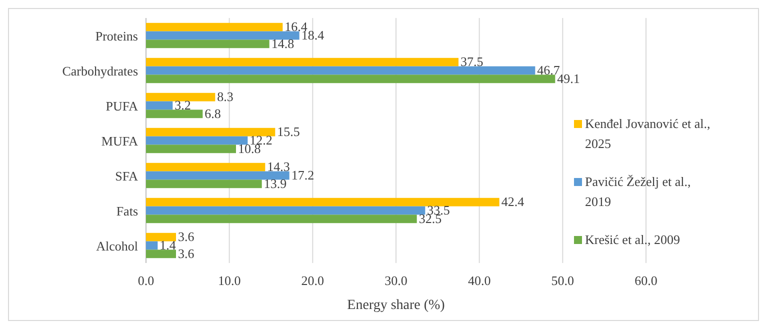 This screenshot has height=329, width=767. Describe the element at coordinates (212, 113) in the screenshot. I see `data-label: 6.8` at that location.